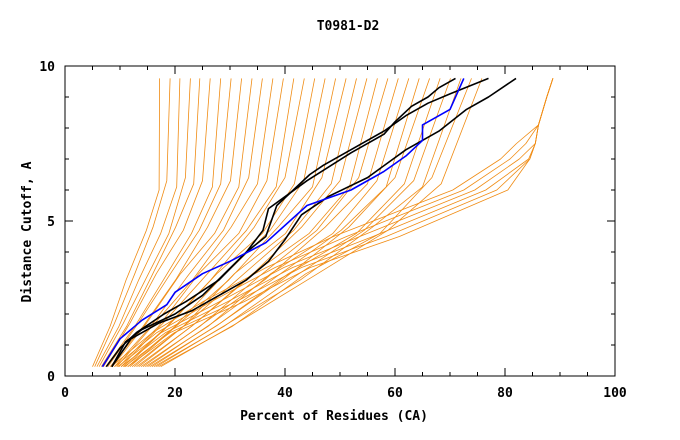 This screenshot has width=680, height=440. What do you see at coordinates (65, 393) in the screenshot?
I see `x-tick-label: 0` at bounding box center [65, 393].